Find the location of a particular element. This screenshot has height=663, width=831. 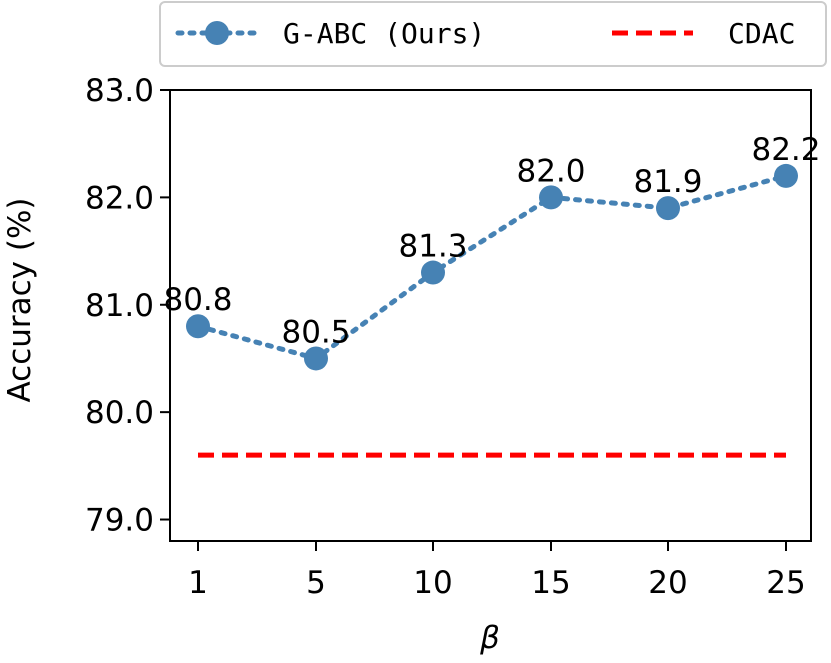

y-axis-label: Accuracy (%) is located at coordinates (20, 299).